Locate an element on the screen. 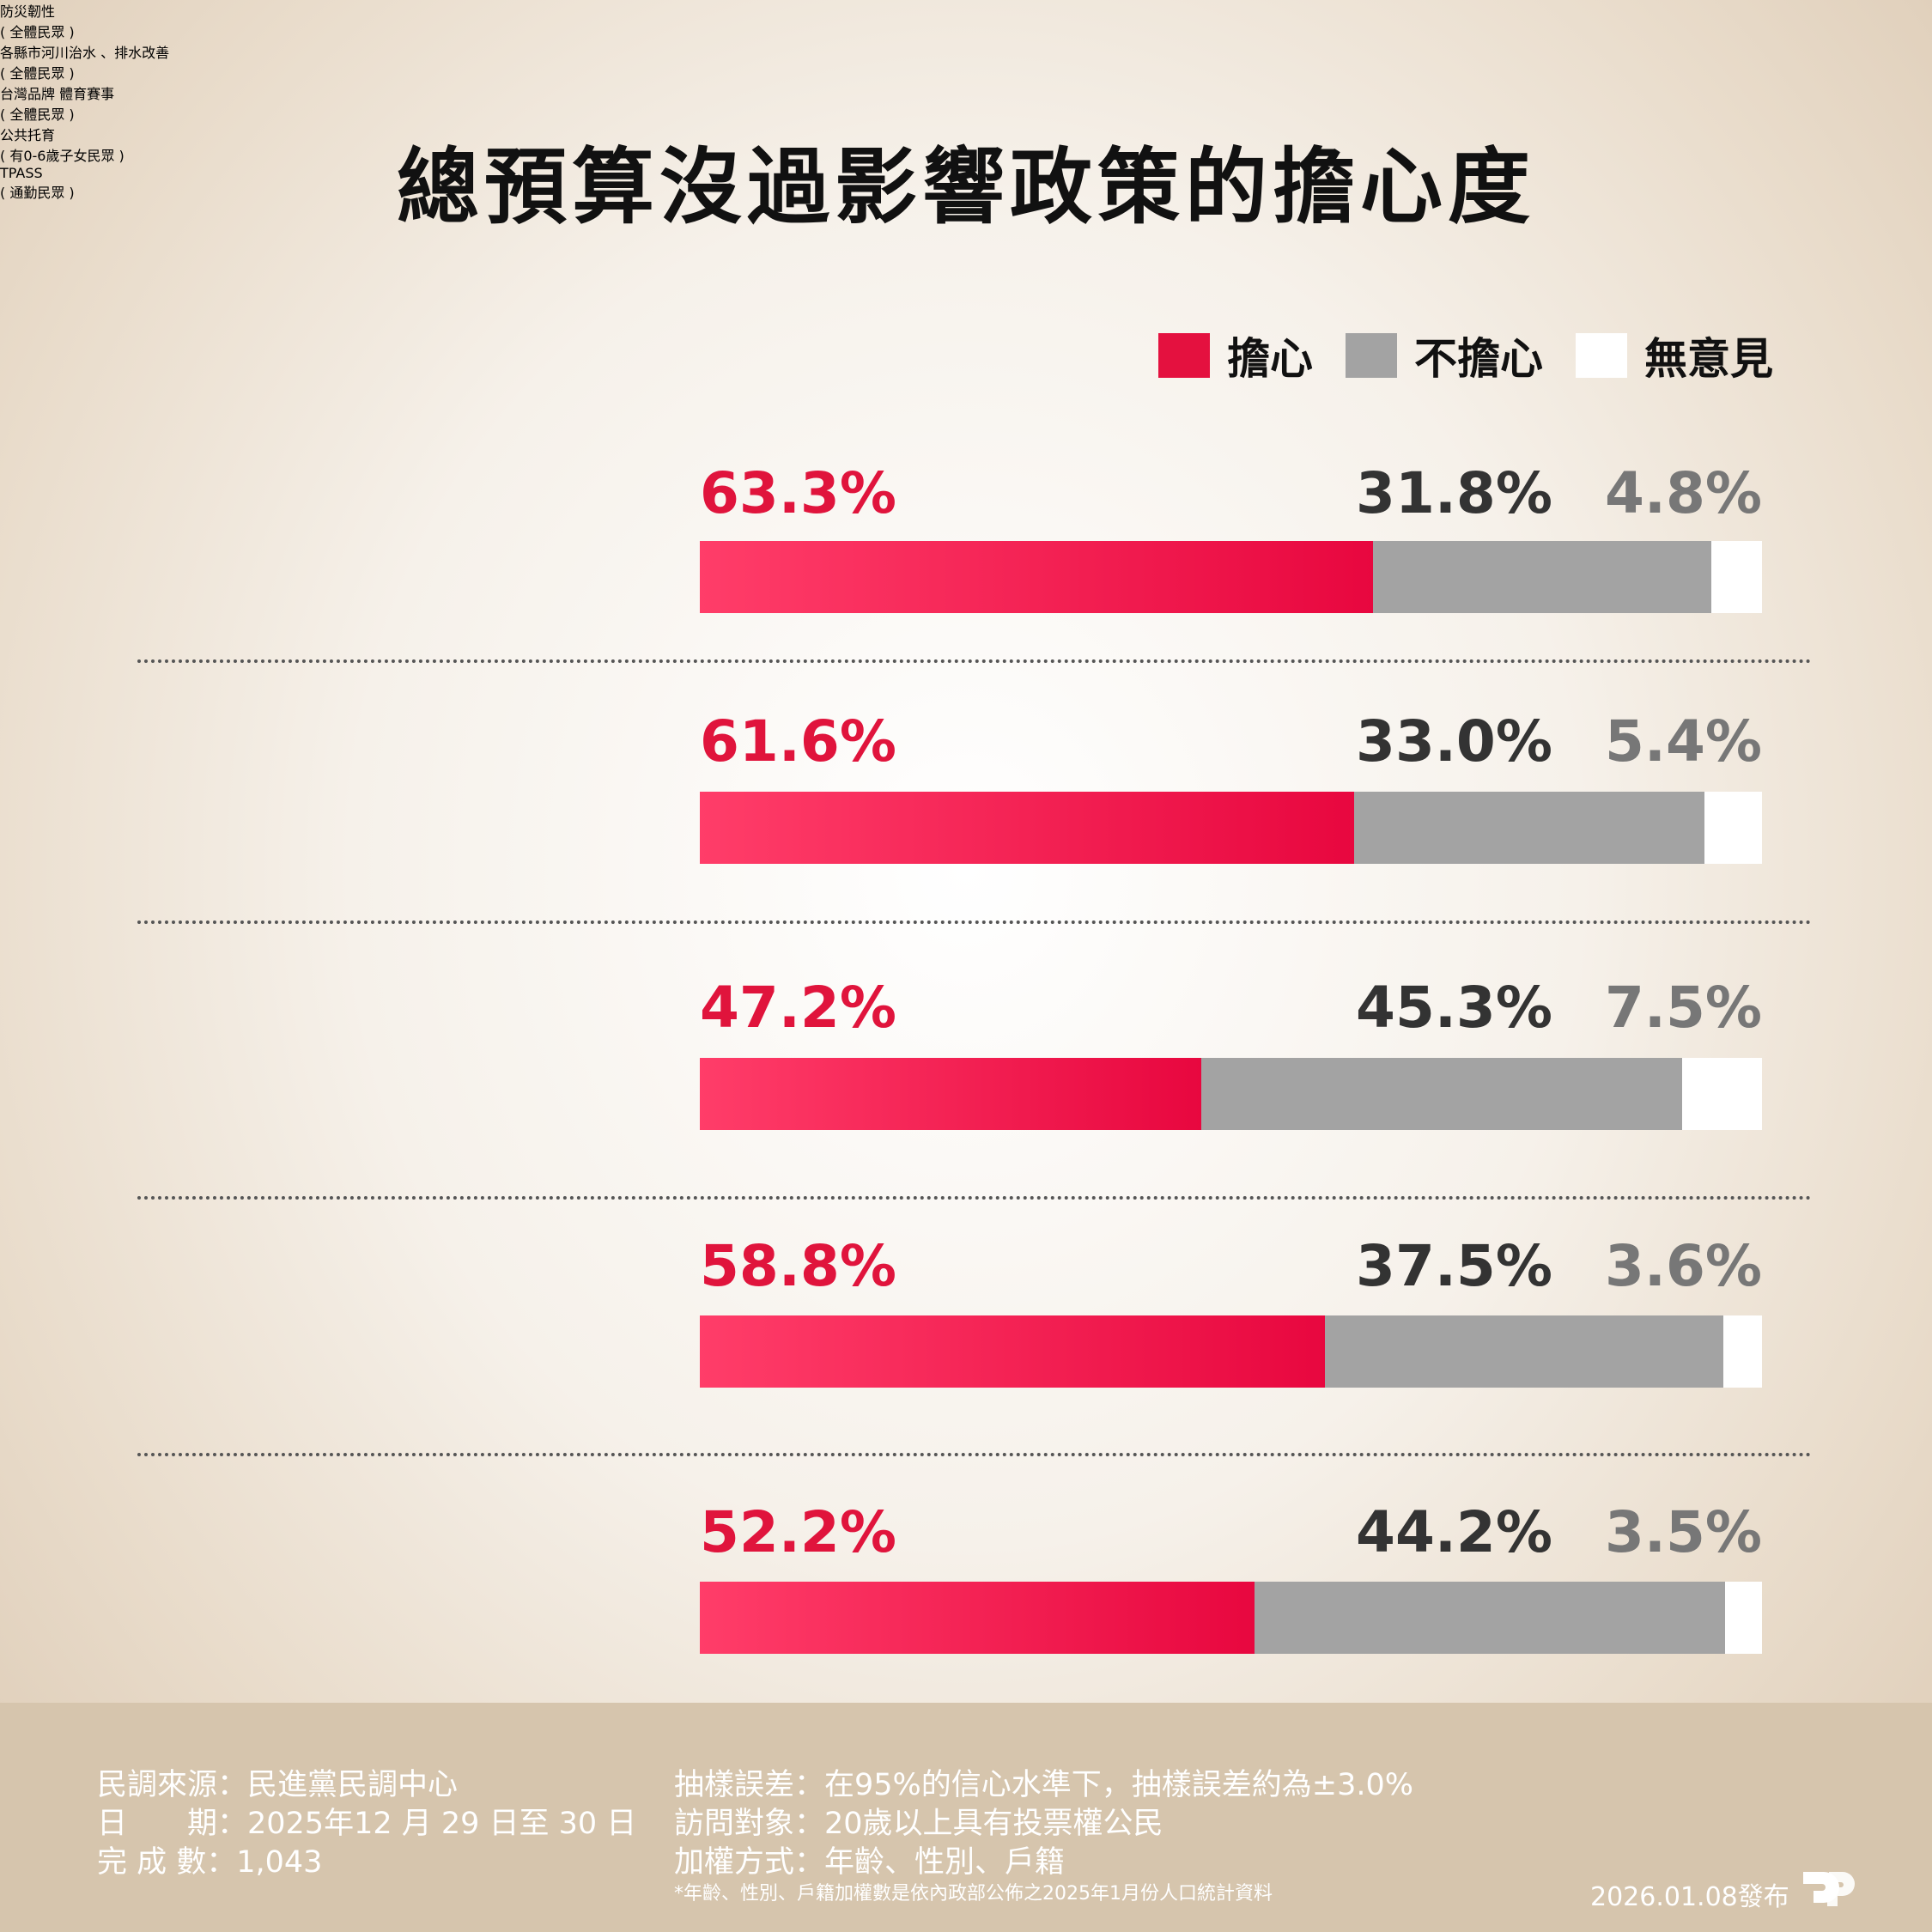 The width and height of the screenshot is (1932, 1932). value-label-worried: 52.2% is located at coordinates (798, 1532).